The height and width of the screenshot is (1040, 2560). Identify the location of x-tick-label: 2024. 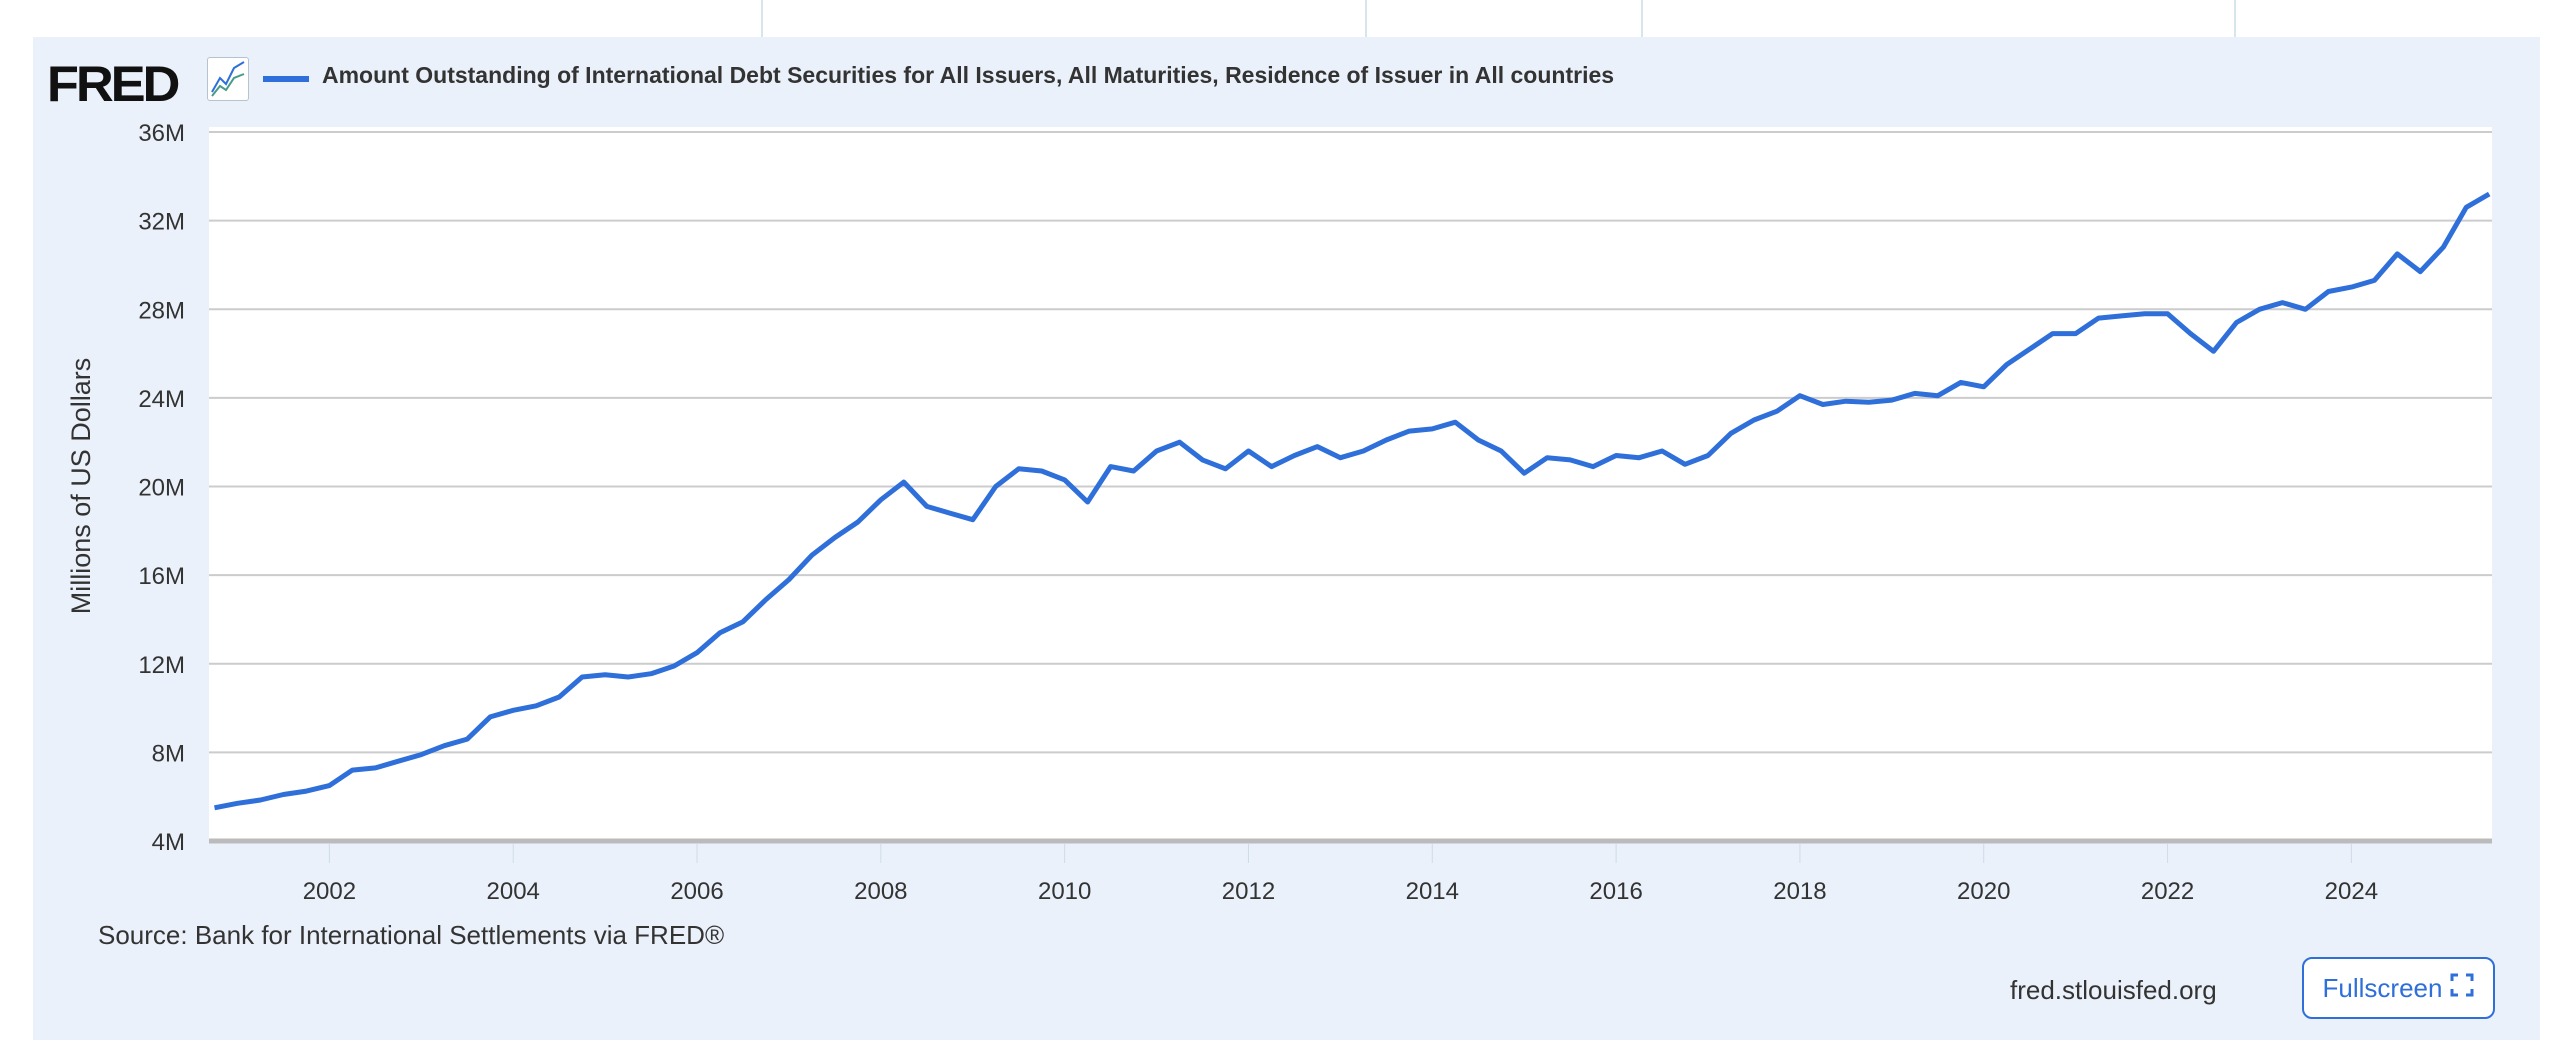
(2351, 891).